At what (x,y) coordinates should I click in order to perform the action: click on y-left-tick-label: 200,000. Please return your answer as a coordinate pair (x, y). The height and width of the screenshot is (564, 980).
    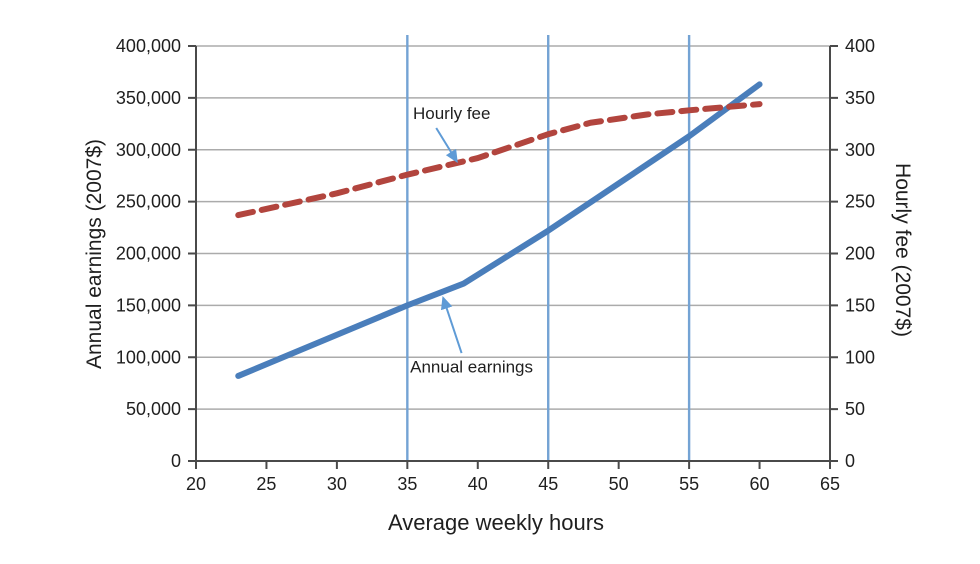
    Looking at the image, I should click on (148, 254).